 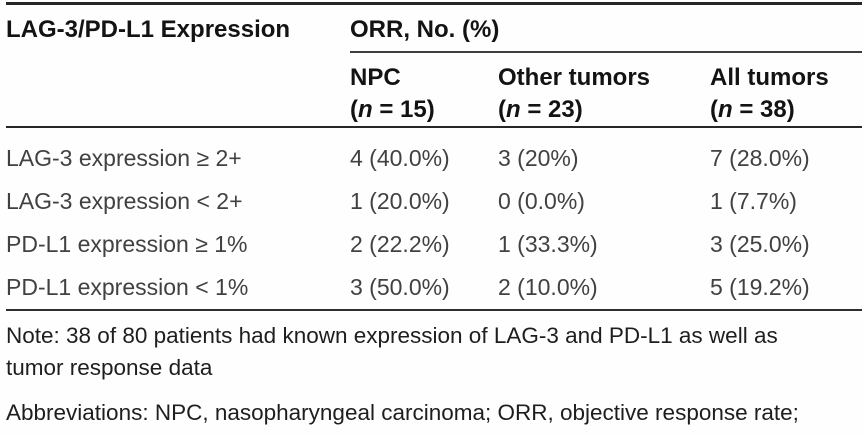 What do you see at coordinates (109, 367) in the screenshot?
I see `note-line: tumor response data` at bounding box center [109, 367].